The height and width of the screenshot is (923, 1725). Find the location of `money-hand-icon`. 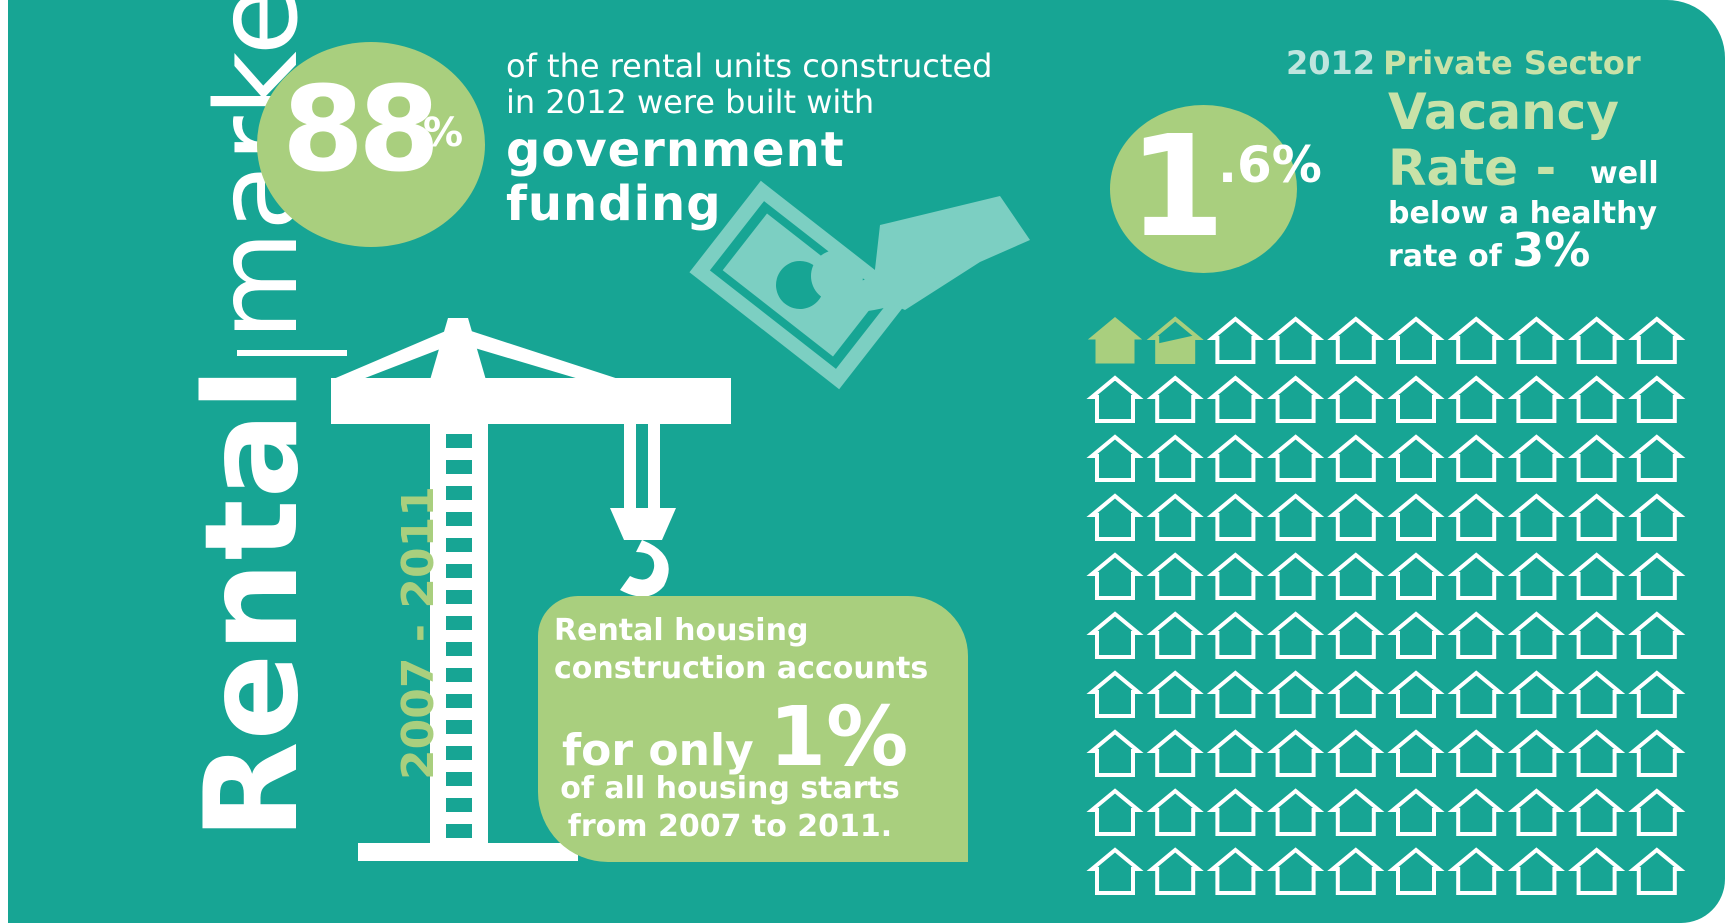

money-hand-icon is located at coordinates (859, 285).